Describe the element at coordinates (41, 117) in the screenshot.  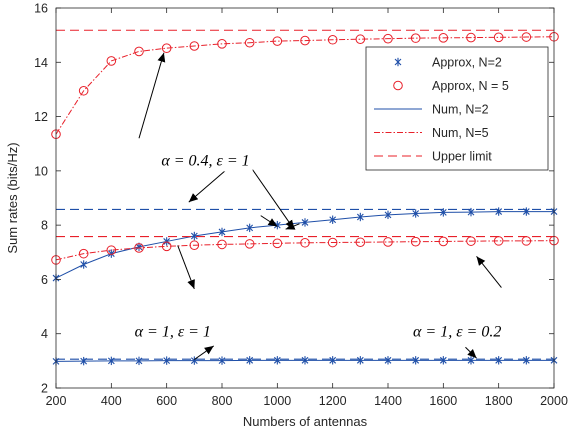
I see `y-tick-label: 12` at that location.